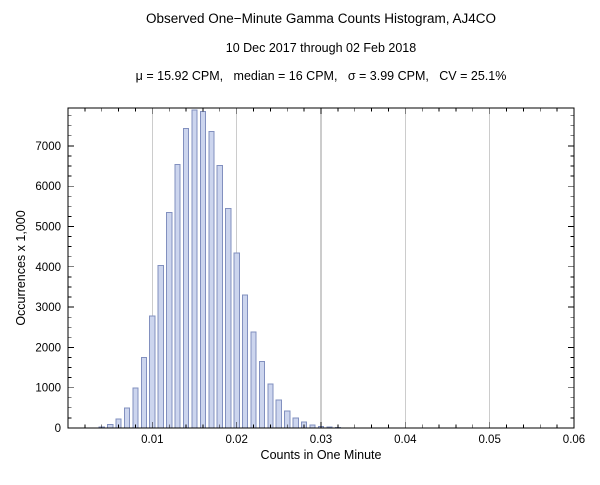 The image size is (600, 485). I want to click on y-axis-label: Occurrences x 1,000, so click(21, 267).